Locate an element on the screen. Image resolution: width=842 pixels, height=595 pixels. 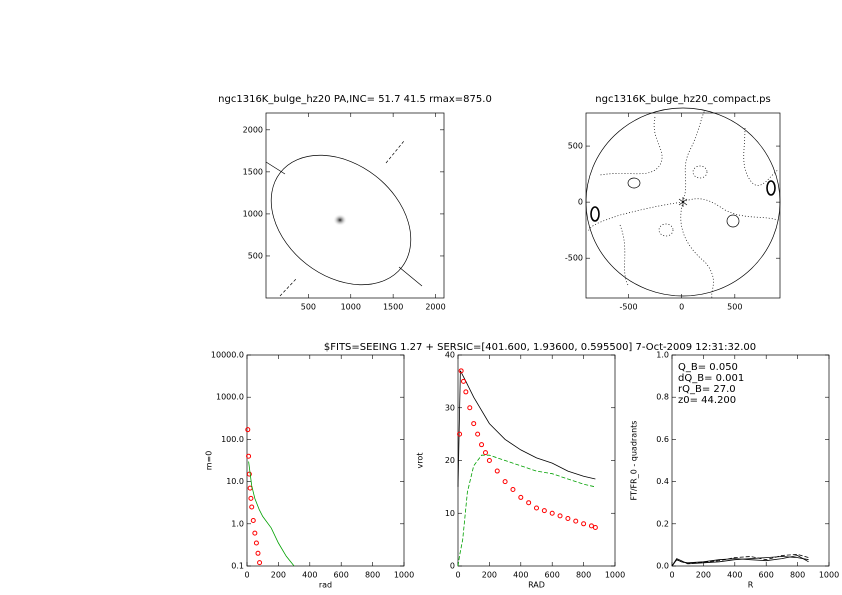
annotation: dQ_B= 0.001 is located at coordinates (711, 378).